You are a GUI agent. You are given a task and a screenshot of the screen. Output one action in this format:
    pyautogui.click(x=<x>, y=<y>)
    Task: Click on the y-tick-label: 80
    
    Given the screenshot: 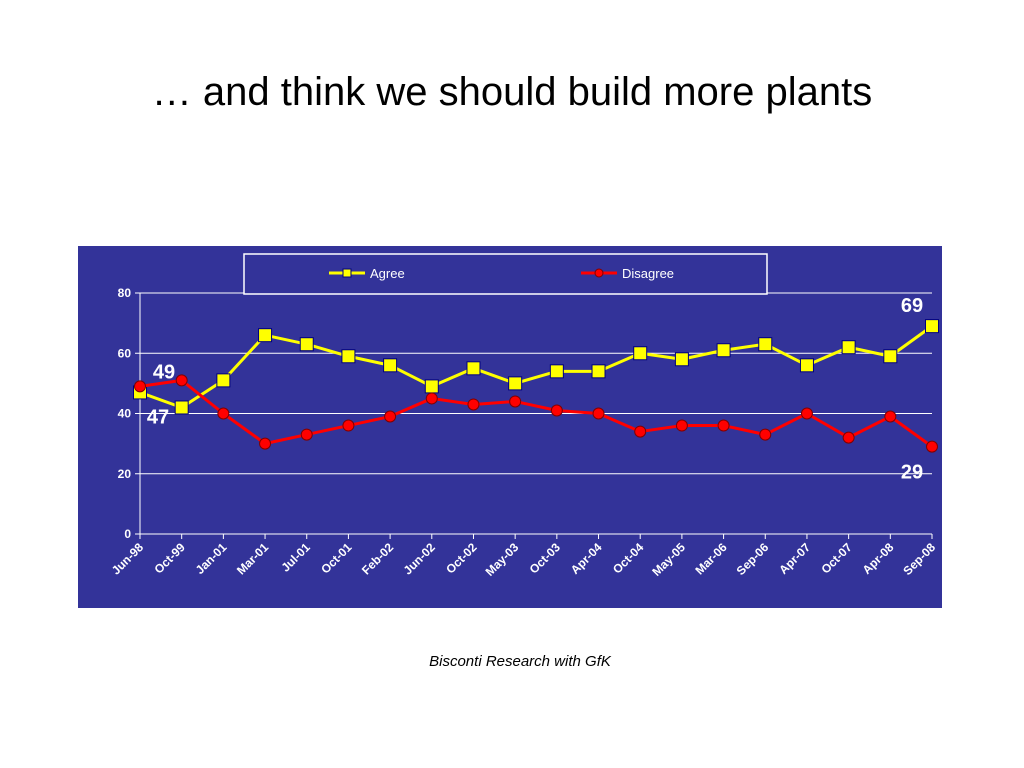 What is the action you would take?
    pyautogui.click(x=125, y=293)
    